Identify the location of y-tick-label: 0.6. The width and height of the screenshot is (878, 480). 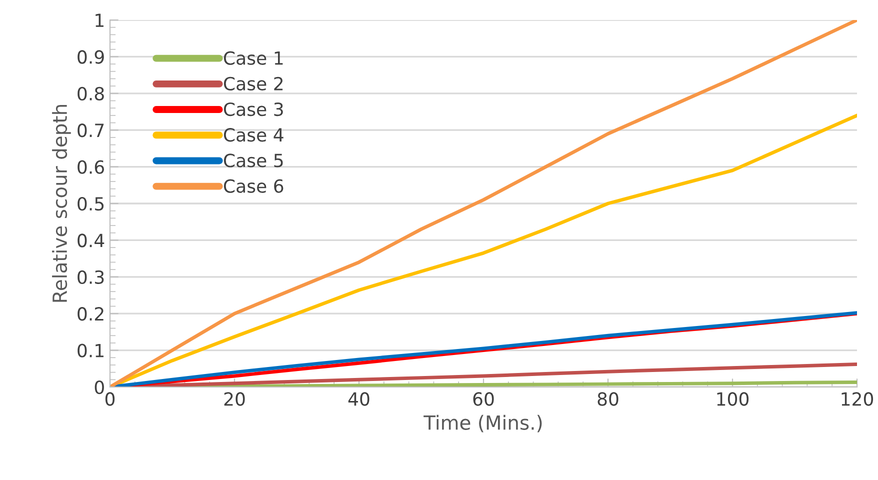
(91, 167).